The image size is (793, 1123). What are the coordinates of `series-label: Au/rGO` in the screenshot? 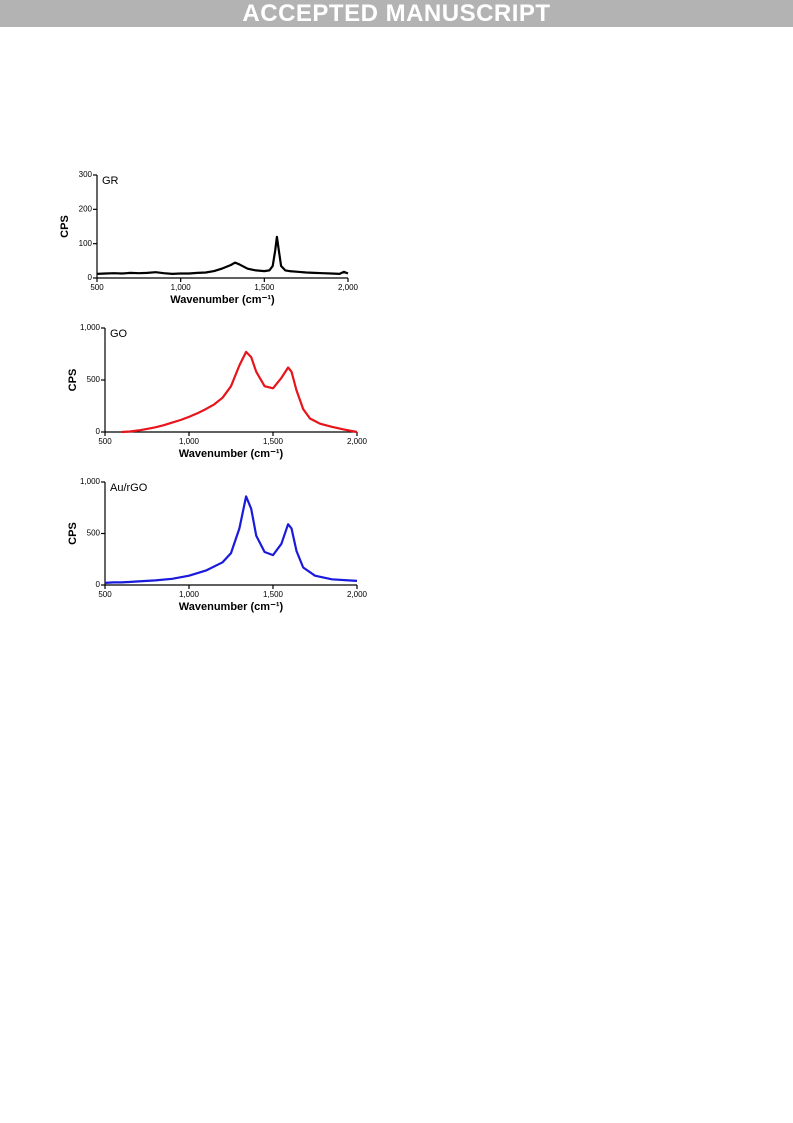 It's located at (129, 488).